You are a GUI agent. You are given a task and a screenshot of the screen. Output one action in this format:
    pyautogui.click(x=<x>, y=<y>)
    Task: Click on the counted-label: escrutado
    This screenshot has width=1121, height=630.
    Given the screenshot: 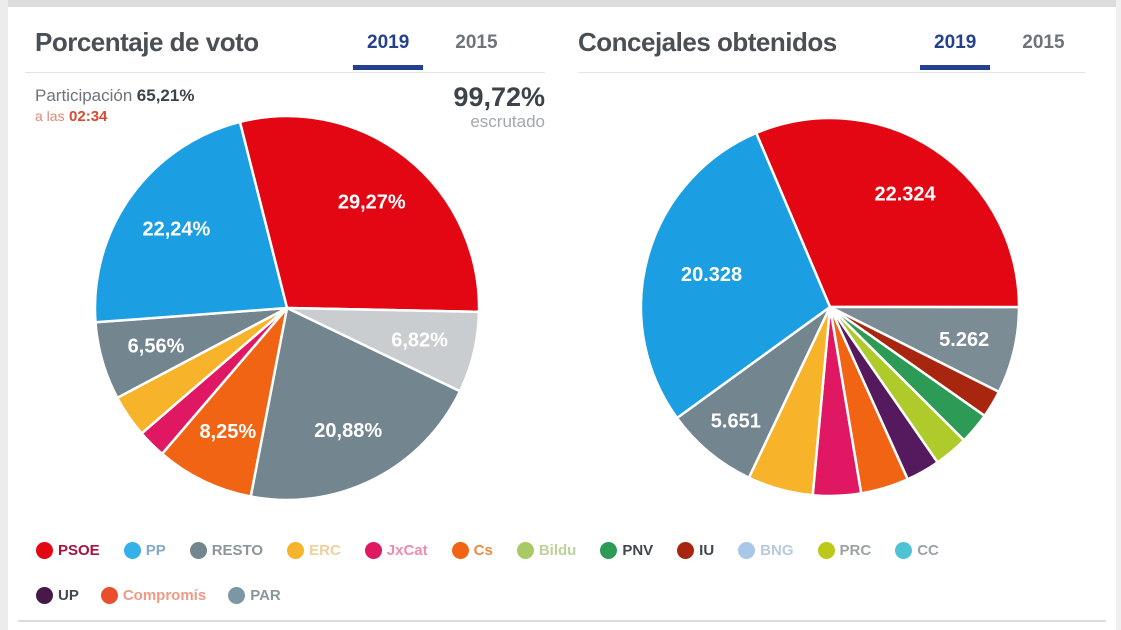 What is the action you would take?
    pyautogui.click(x=507, y=121)
    